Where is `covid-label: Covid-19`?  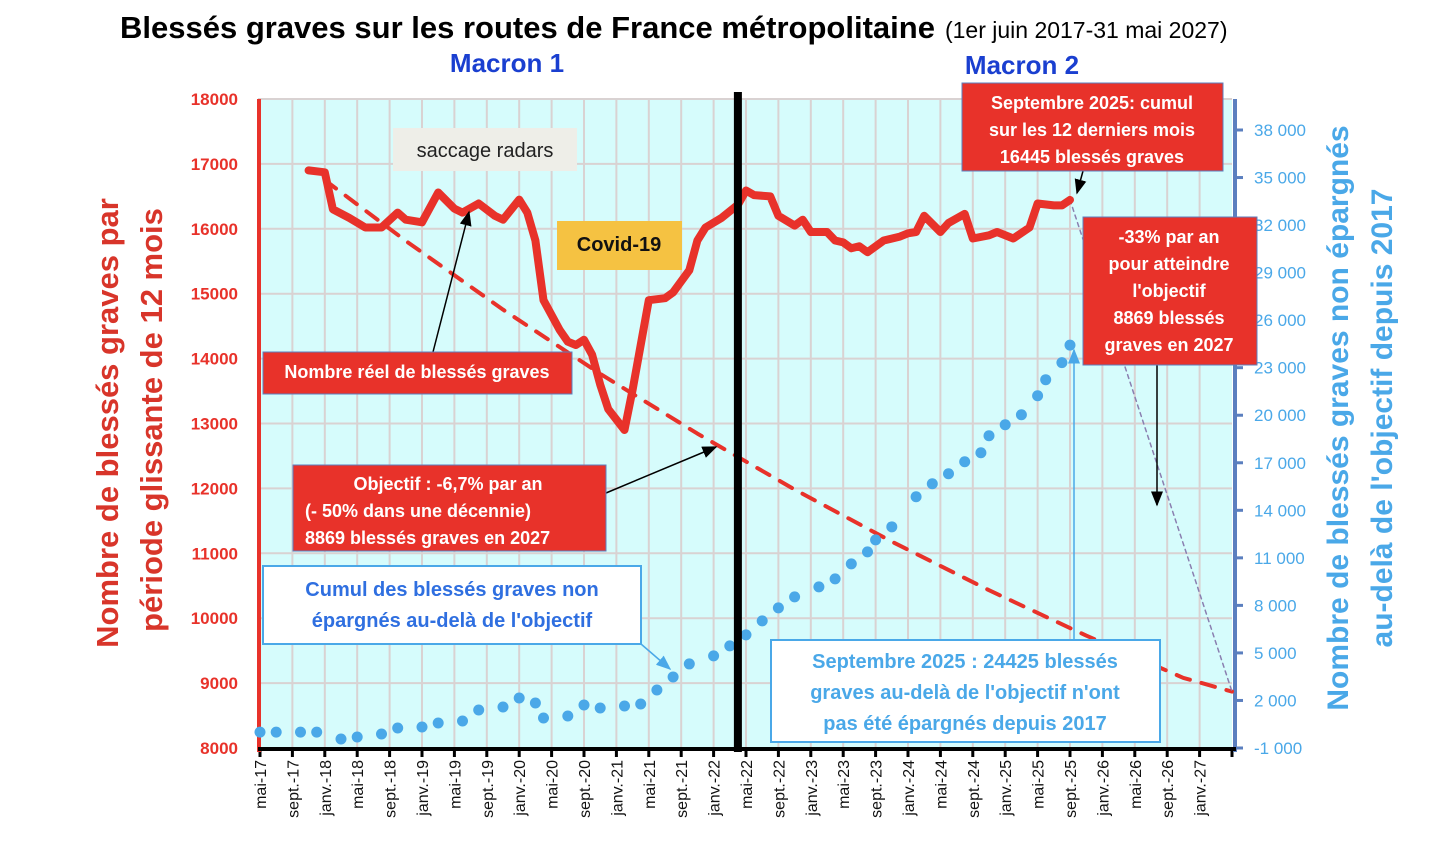 covid-label: Covid-19 is located at coordinates (619, 245).